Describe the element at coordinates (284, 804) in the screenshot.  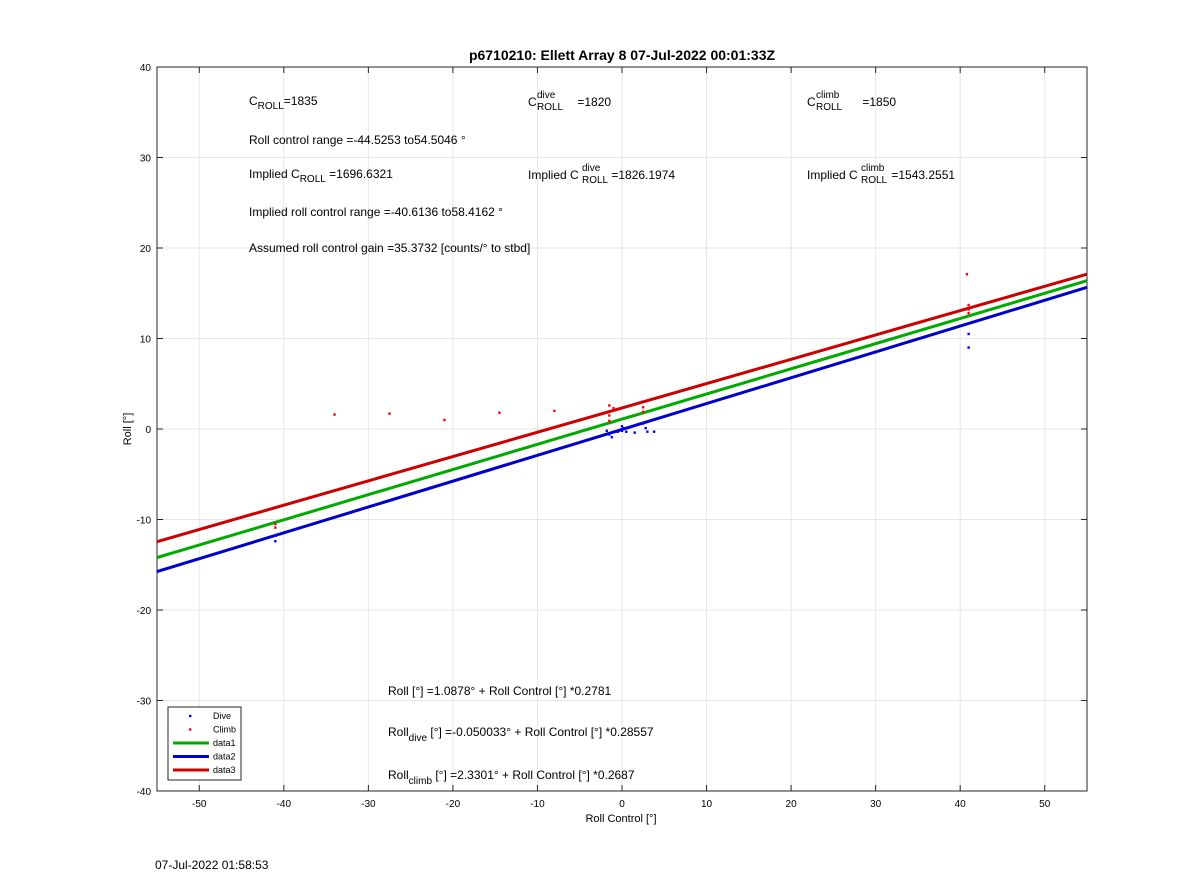
I see `x-tick-label: -40` at that location.